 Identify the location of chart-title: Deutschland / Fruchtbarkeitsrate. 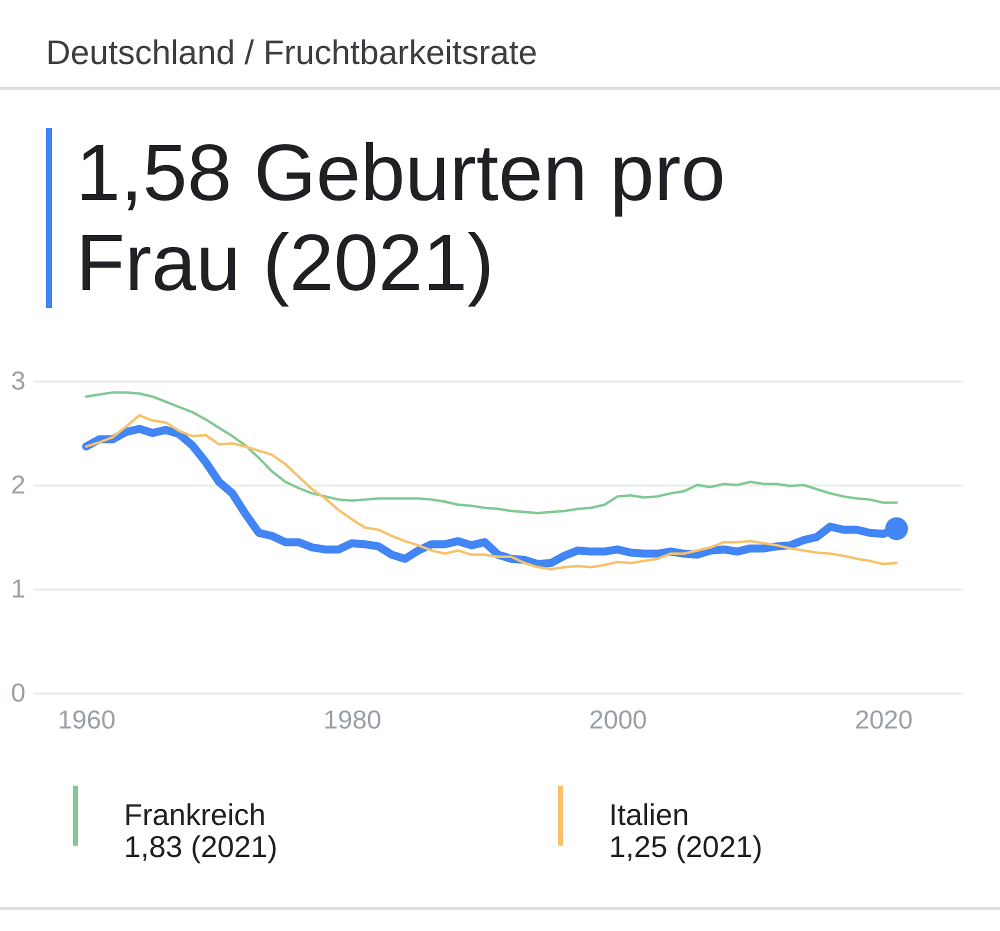
(500, 45).